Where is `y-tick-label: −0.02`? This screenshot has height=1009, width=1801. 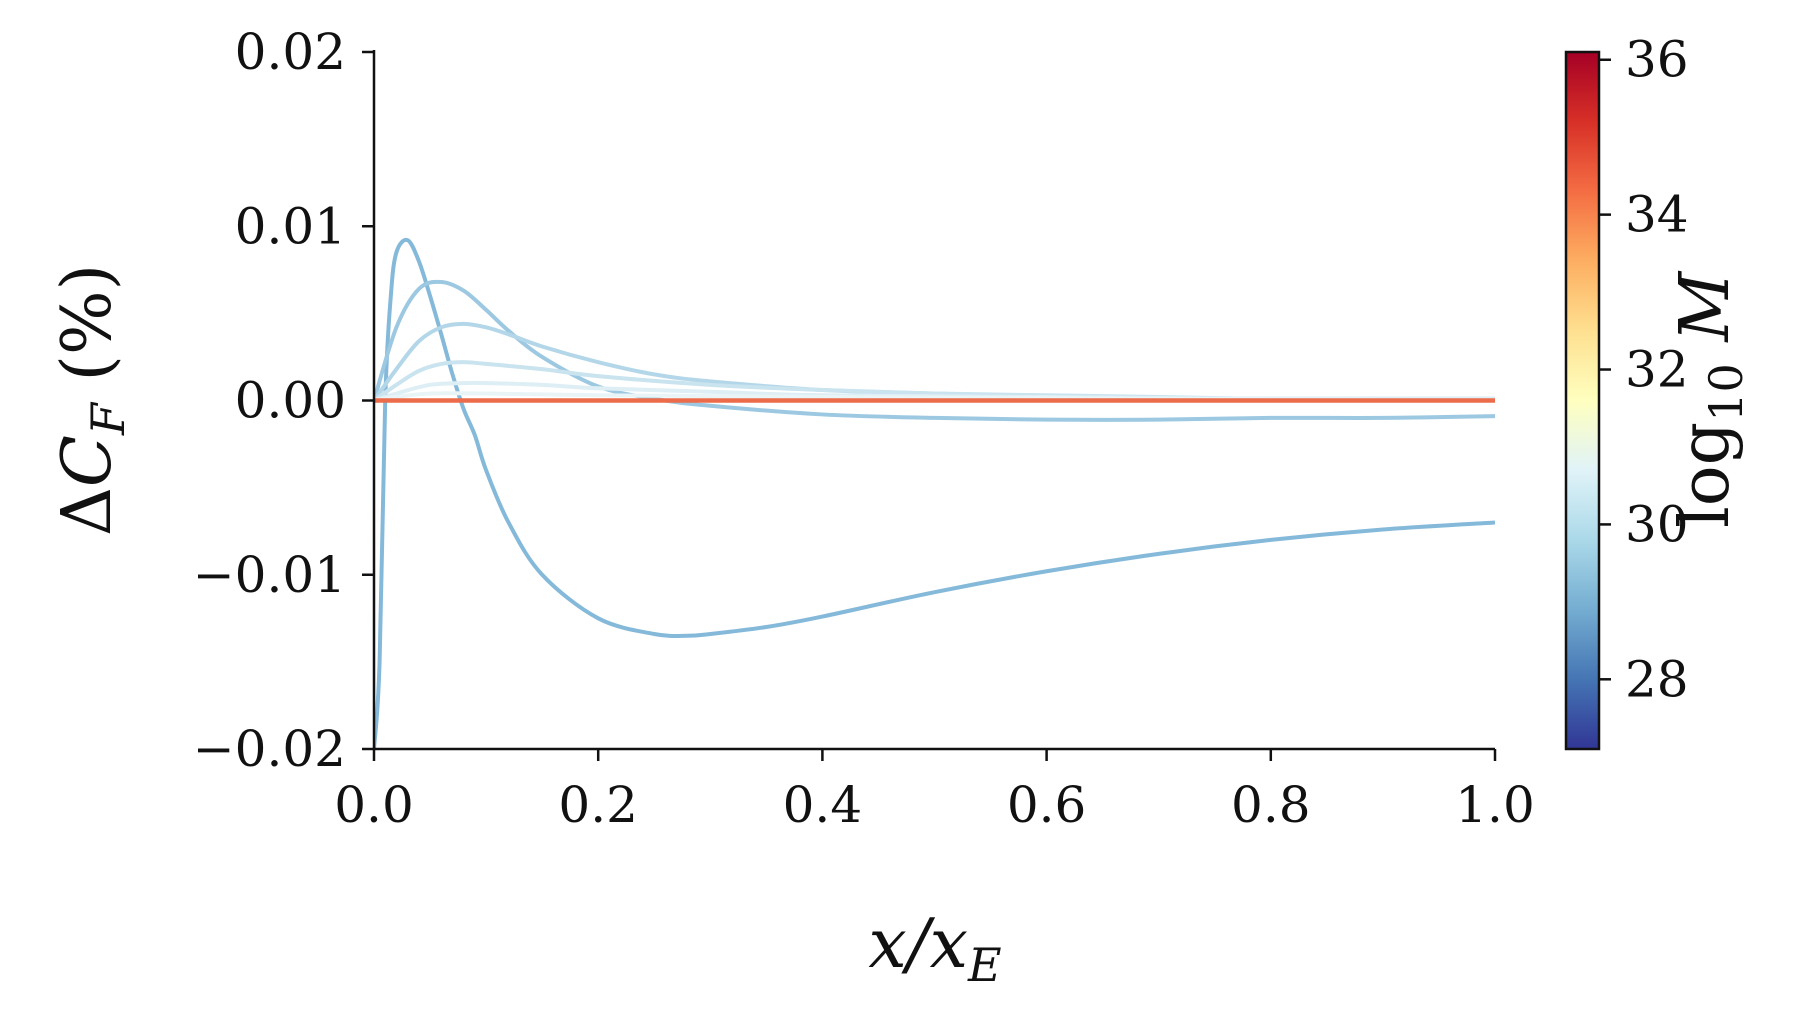 y-tick-label: −0.02 is located at coordinates (269, 749).